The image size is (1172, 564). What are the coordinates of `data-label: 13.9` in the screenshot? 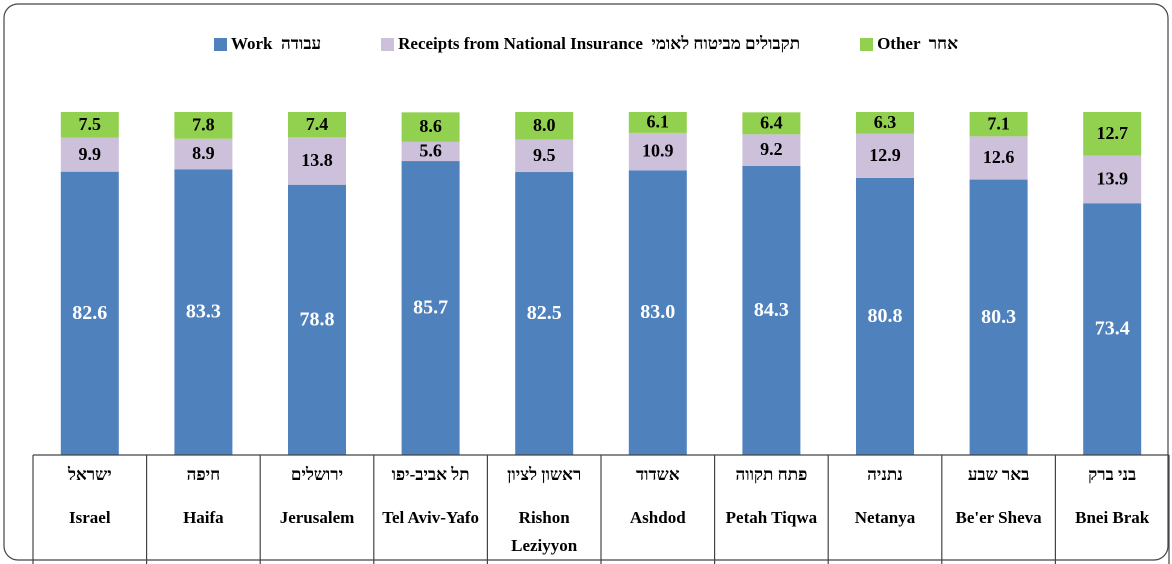 It's located at (1112, 179).